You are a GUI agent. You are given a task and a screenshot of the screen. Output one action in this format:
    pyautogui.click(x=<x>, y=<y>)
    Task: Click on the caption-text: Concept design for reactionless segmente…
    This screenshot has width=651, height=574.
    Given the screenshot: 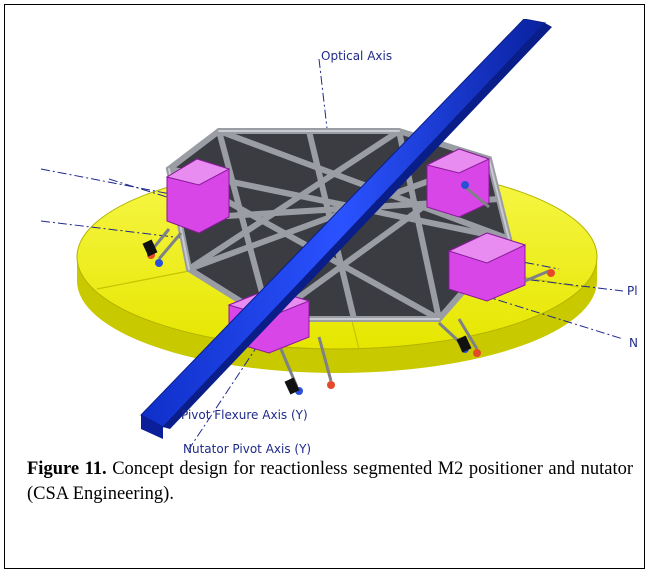 What is the action you would take?
    pyautogui.click(x=330, y=481)
    